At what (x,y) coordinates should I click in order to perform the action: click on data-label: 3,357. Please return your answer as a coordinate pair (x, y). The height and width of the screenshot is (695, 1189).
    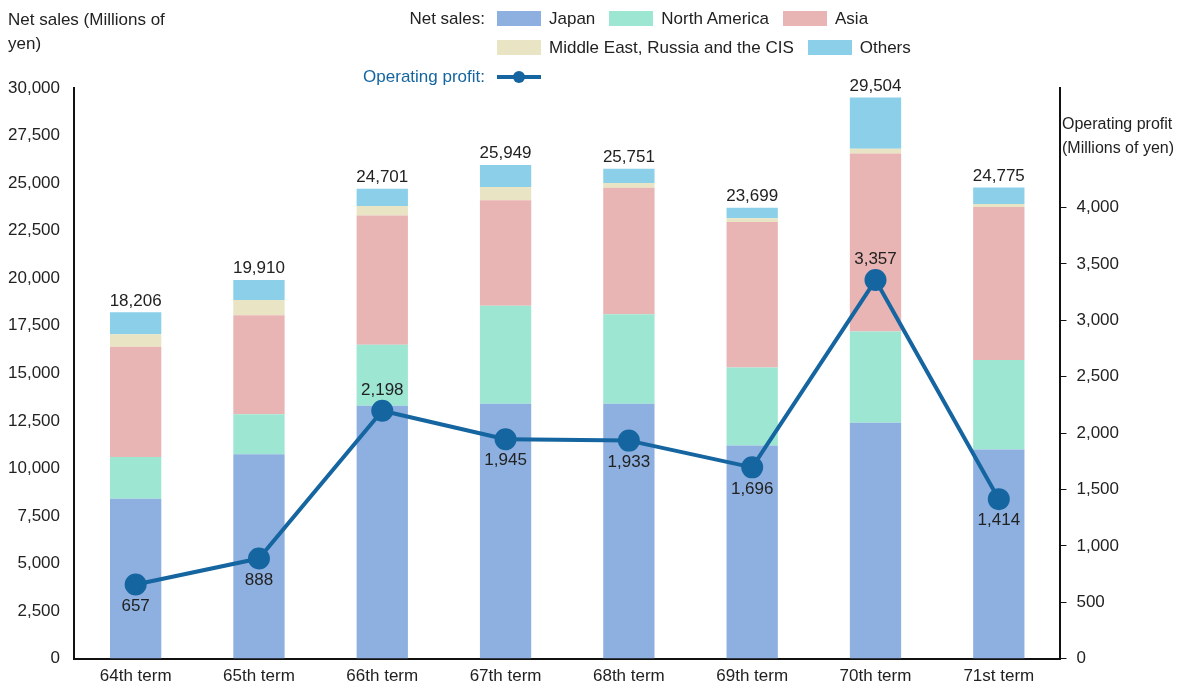
    Looking at the image, I should click on (875, 259).